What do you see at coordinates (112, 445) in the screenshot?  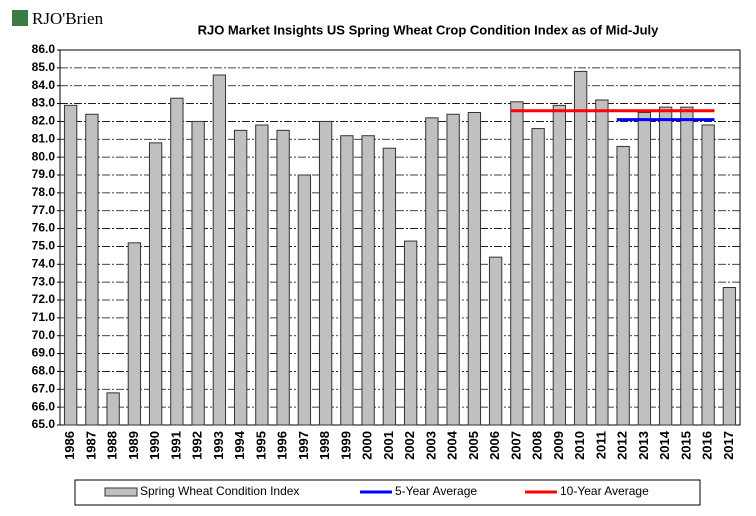 I see `x-tick-label: 1988` at bounding box center [112, 445].